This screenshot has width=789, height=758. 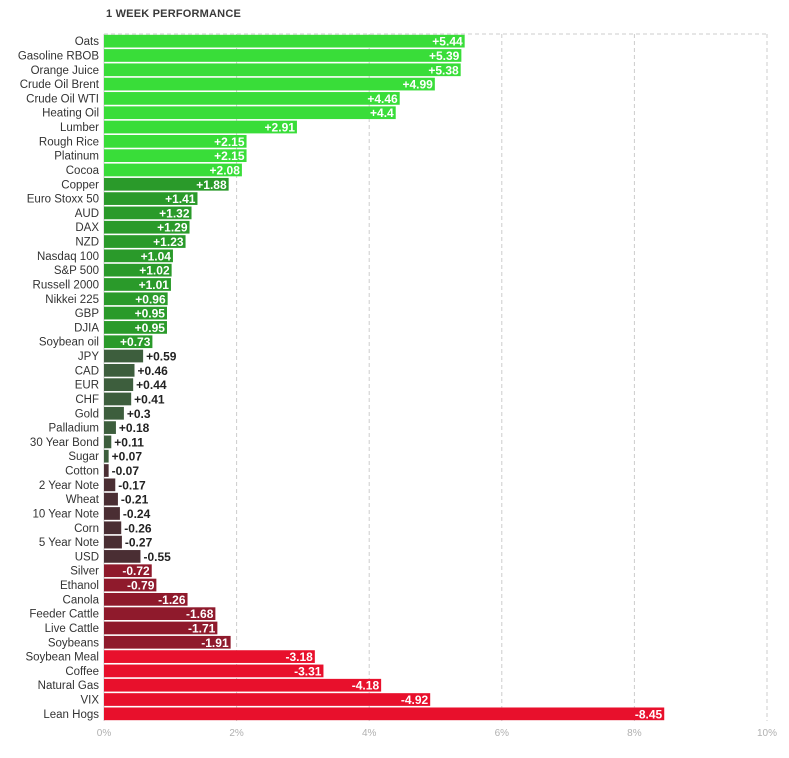 I want to click on category-label: CAD, so click(x=87, y=371).